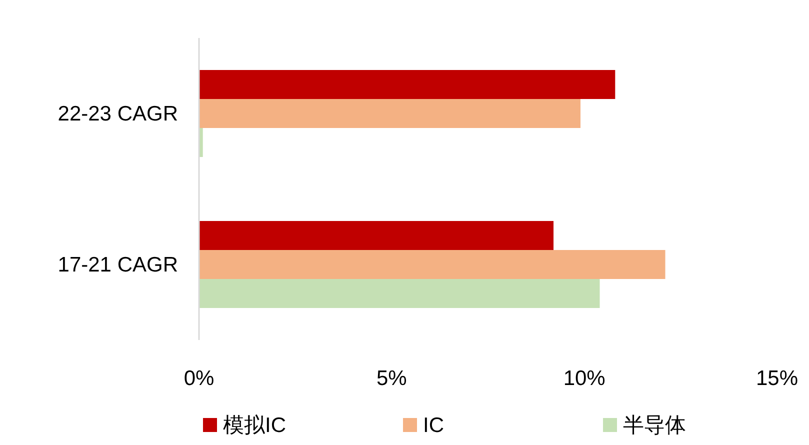  Describe the element at coordinates (254, 425) in the screenshot. I see `legend-label: 模拟IC` at that location.